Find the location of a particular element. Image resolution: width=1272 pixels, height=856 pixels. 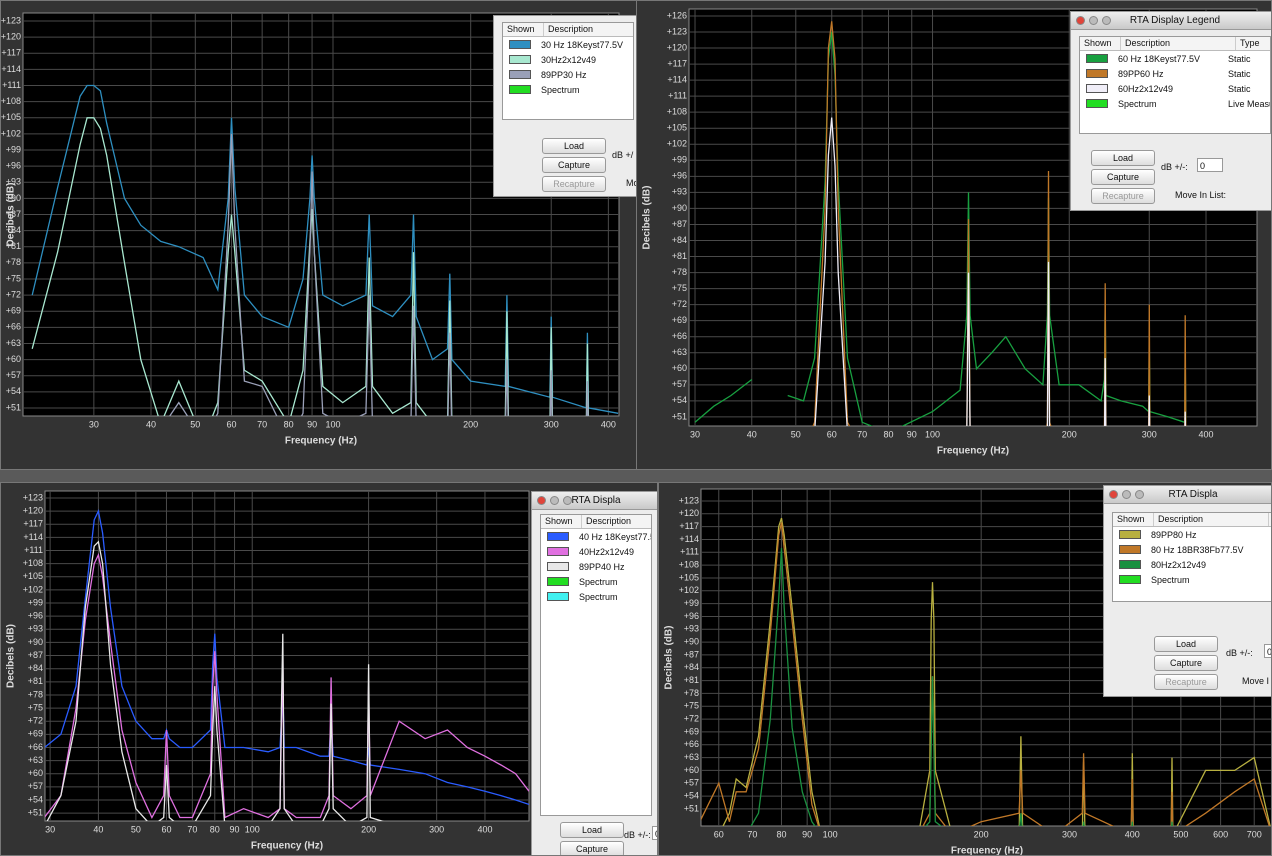

y-tick-label: +126 is located at coordinates (677, 15).